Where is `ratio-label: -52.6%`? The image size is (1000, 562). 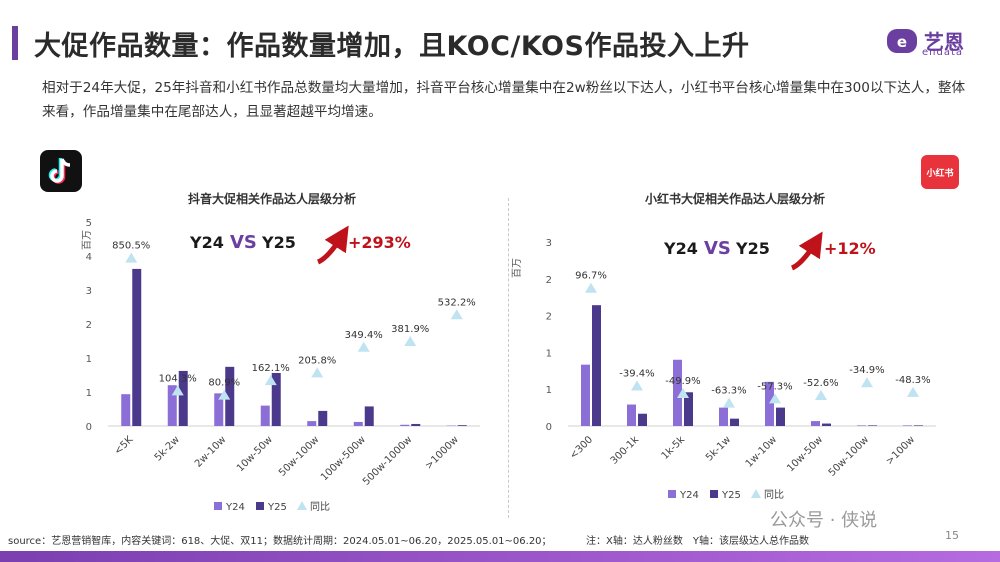
ratio-label: -52.6% is located at coordinates (820, 383).